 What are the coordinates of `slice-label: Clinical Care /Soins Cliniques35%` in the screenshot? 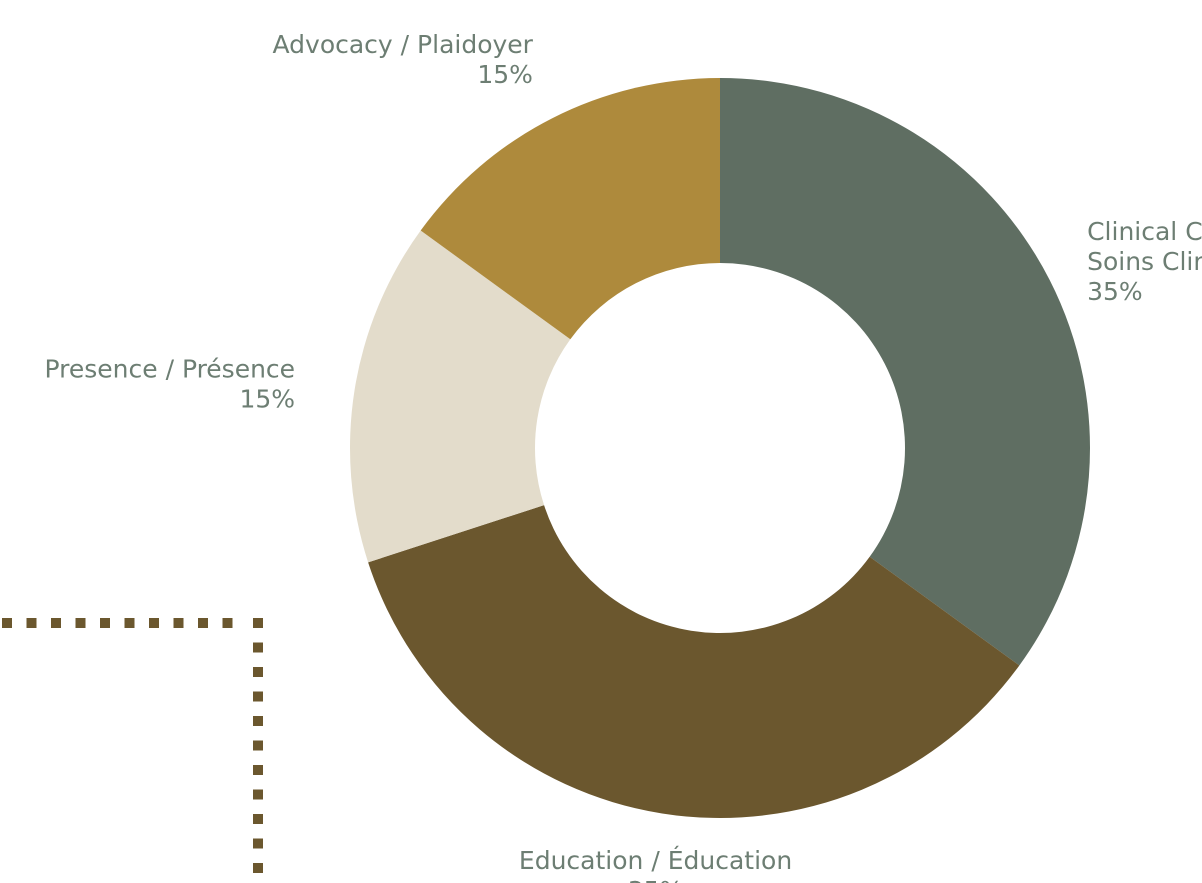 It's located at (1144, 261).